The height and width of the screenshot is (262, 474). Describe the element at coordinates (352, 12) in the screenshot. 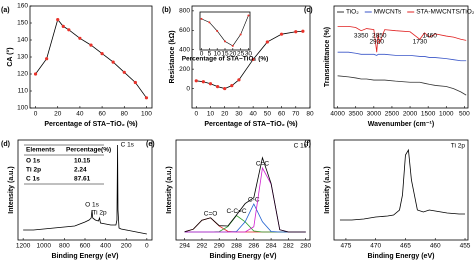

I see `legend-label: TiO₂` at that location.